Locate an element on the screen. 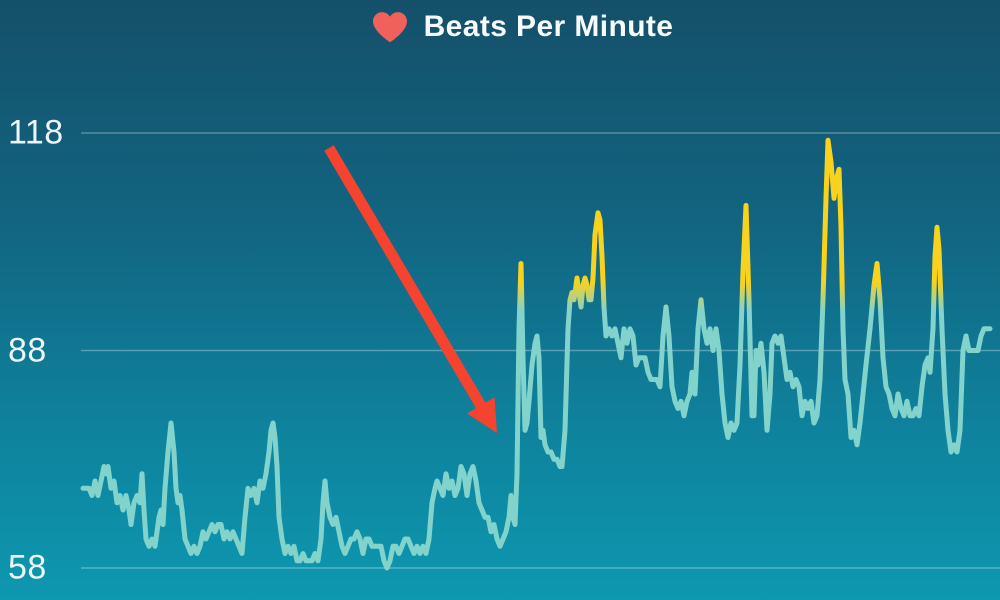 The image size is (1000, 600). chart-header: Beats Per Minute is located at coordinates (500, 27).